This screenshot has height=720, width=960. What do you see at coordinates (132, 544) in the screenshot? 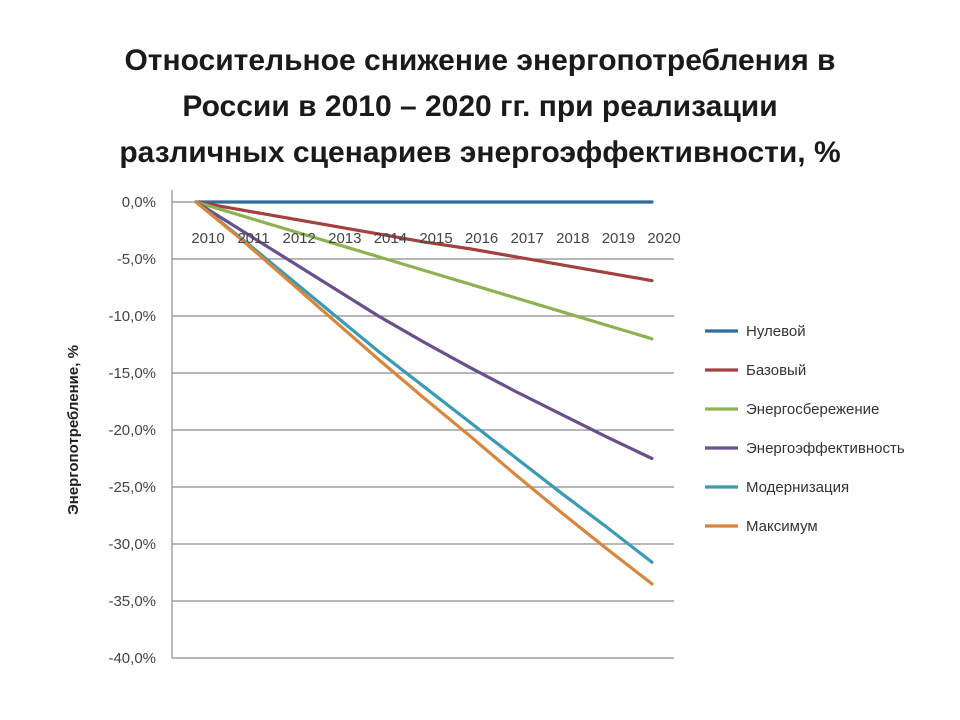
I see `y-tick-label: -30,0%` at bounding box center [132, 544].